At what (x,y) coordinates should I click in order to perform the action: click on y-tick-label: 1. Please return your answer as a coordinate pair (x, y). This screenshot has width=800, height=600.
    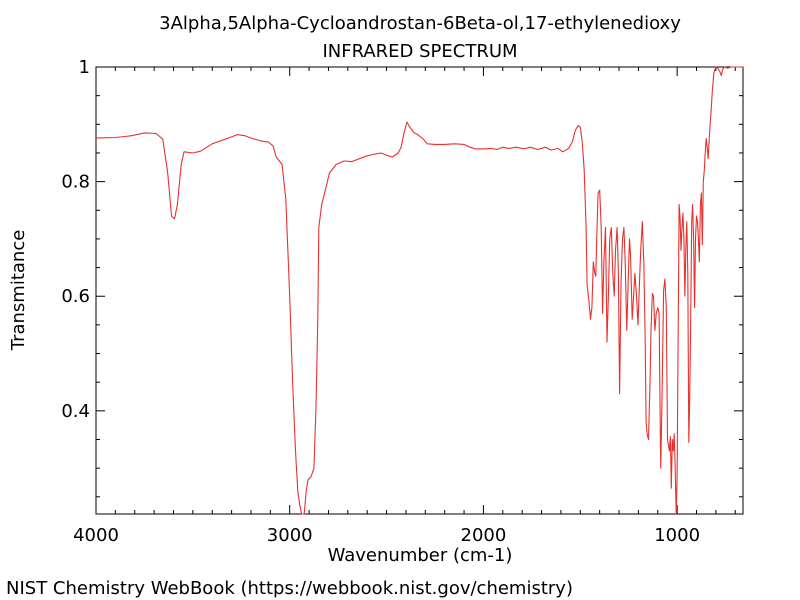
    Looking at the image, I should click on (84, 67).